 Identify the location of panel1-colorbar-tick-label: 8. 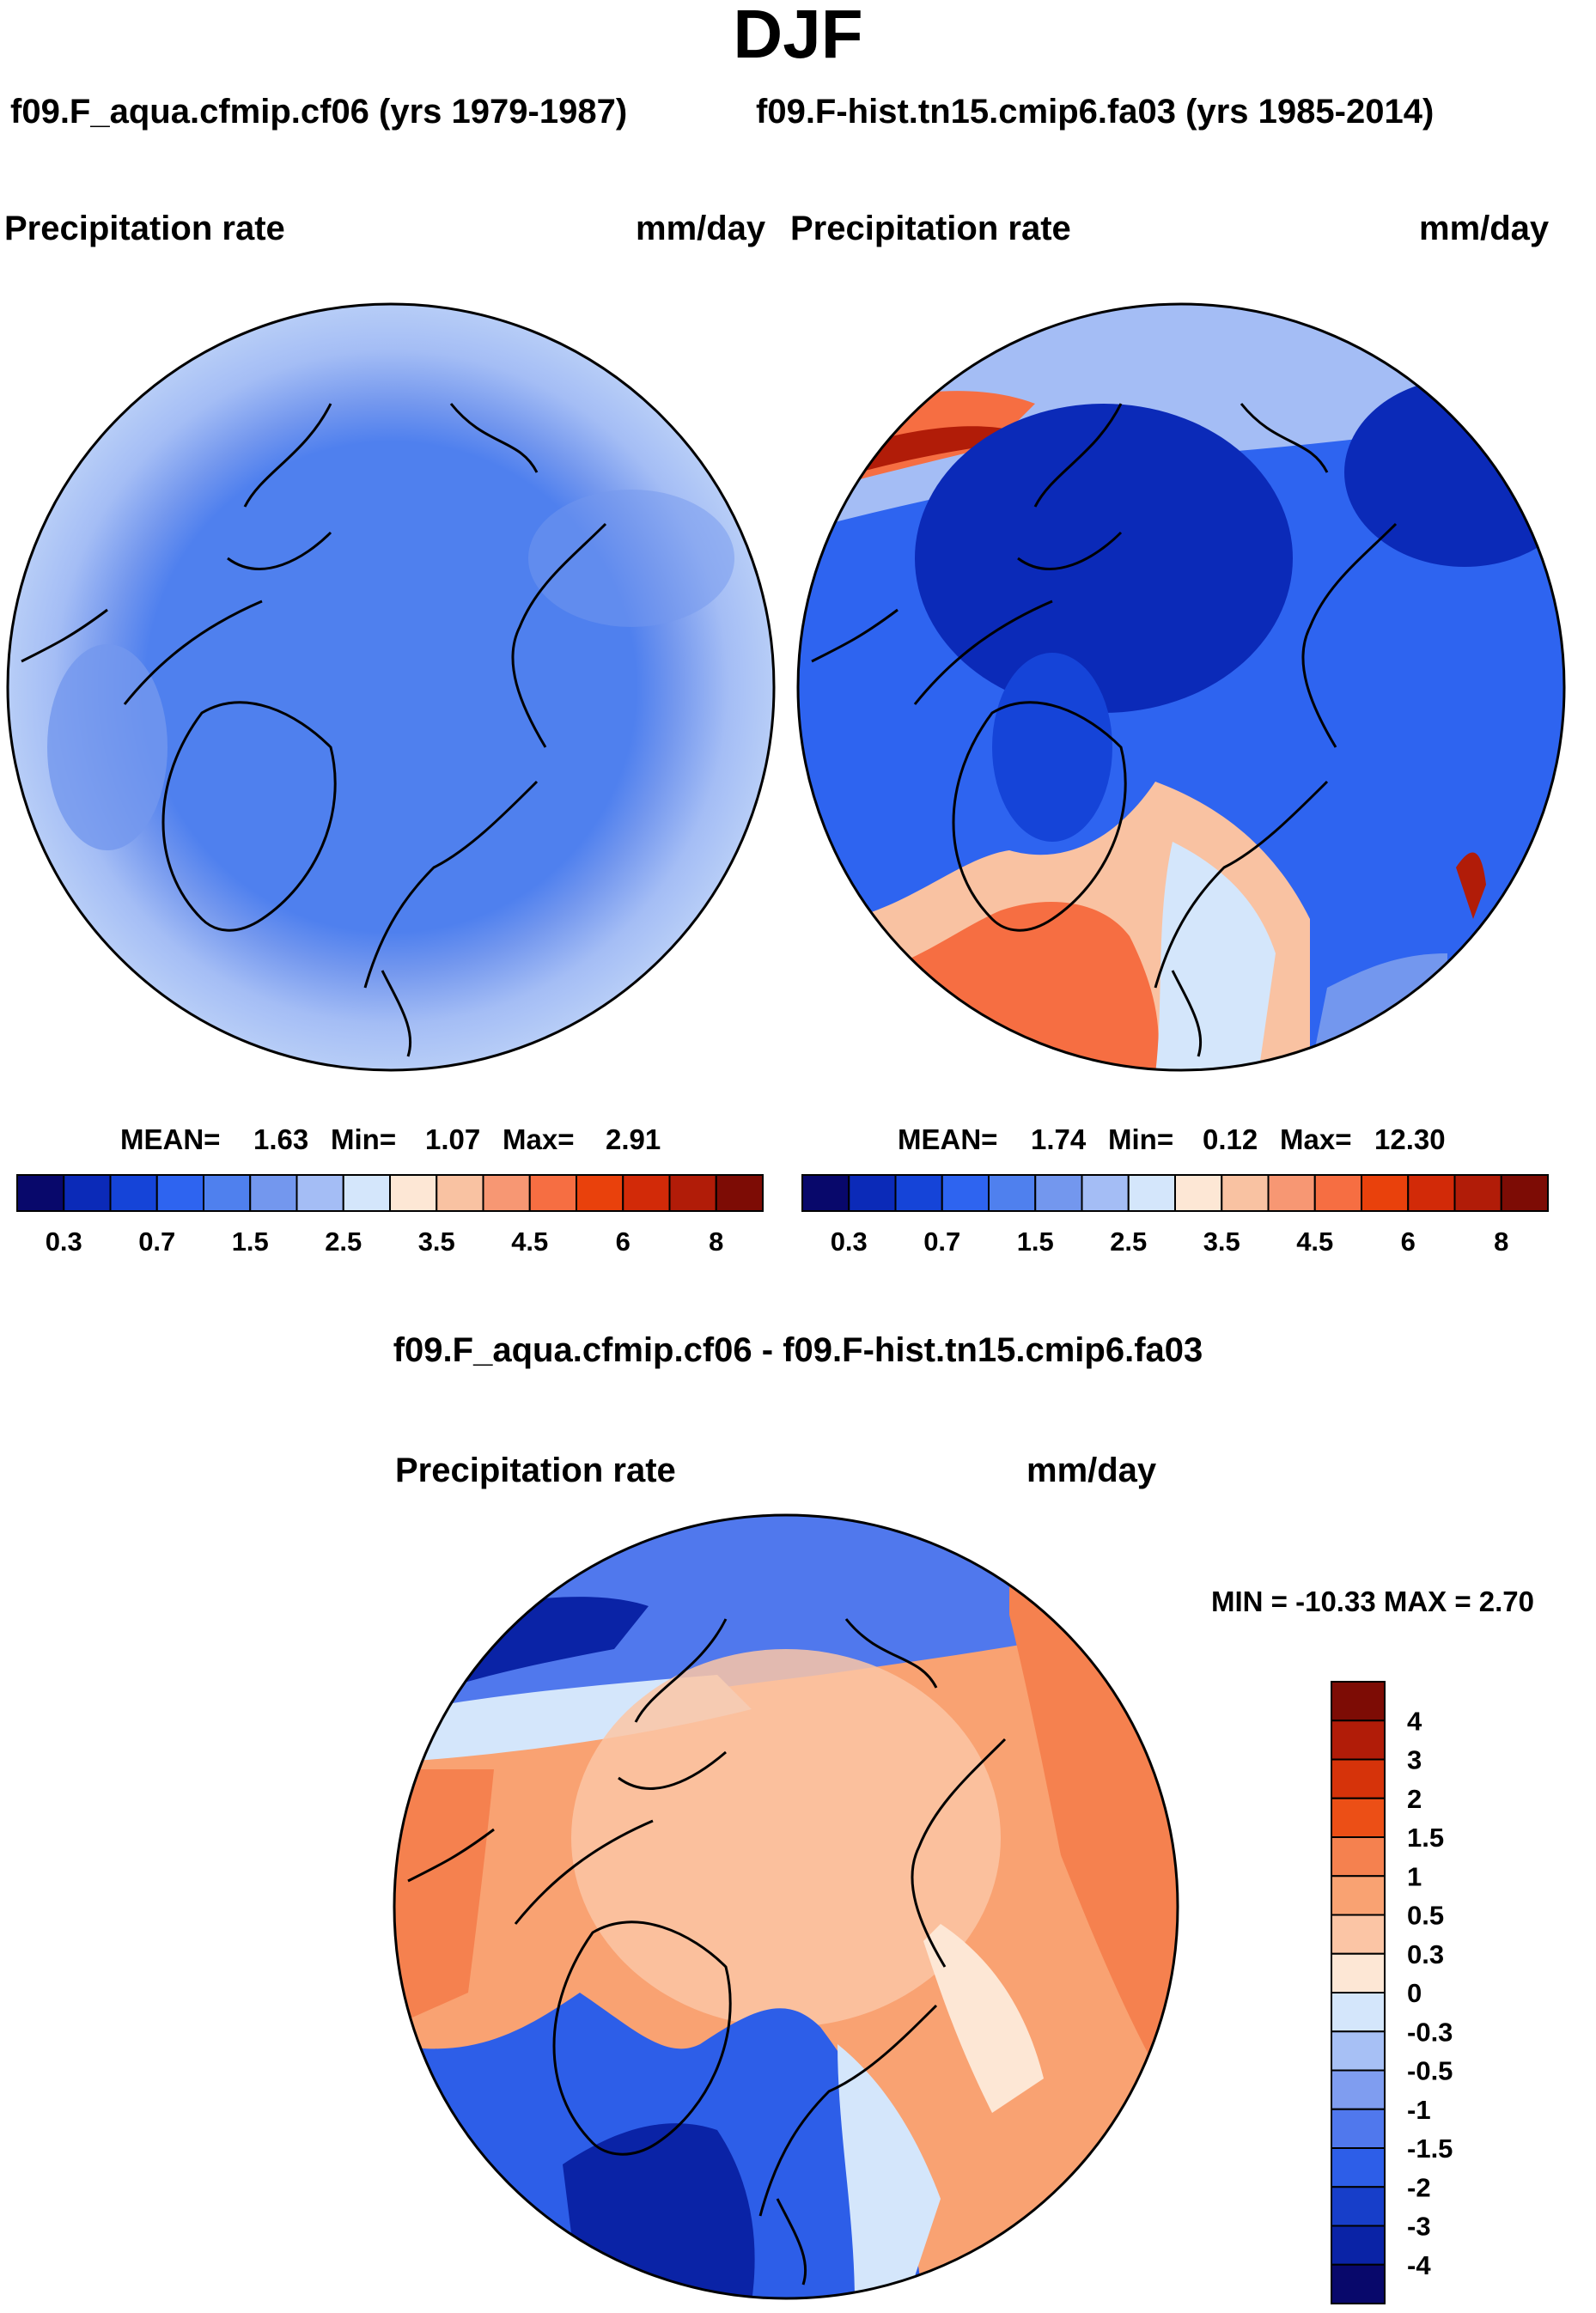
(716, 1241).